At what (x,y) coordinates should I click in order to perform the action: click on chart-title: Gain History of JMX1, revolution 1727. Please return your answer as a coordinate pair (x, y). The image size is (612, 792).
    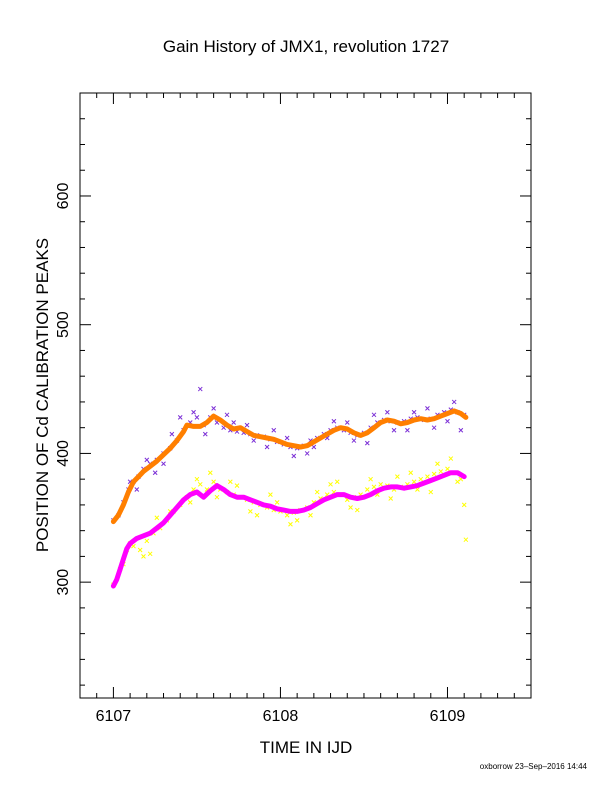
    Looking at the image, I should click on (306, 46).